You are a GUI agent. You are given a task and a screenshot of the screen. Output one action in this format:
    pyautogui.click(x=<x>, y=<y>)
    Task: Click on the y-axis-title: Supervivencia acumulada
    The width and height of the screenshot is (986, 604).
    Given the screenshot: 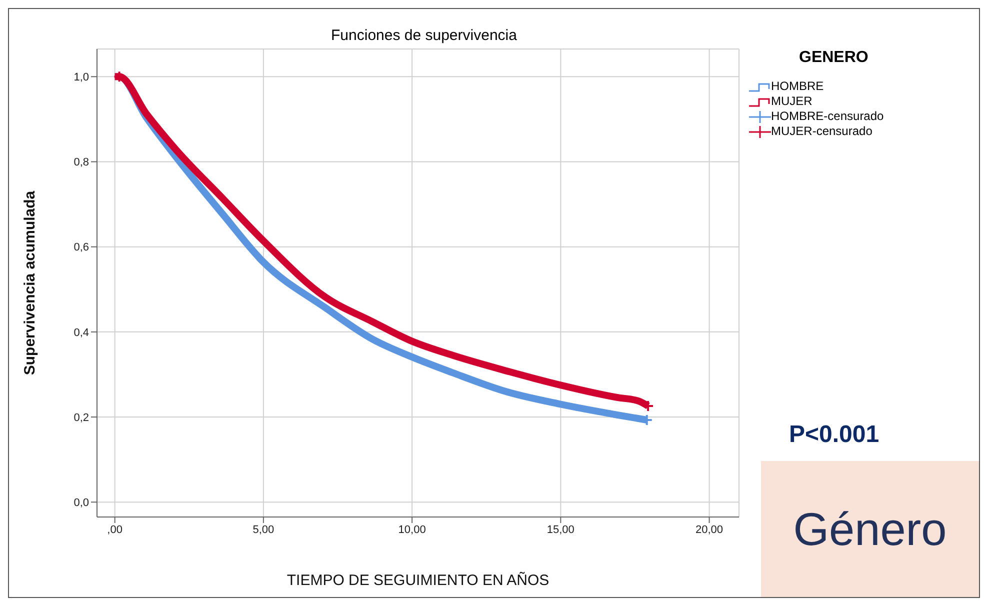 What is the action you would take?
    pyautogui.click(x=29, y=283)
    